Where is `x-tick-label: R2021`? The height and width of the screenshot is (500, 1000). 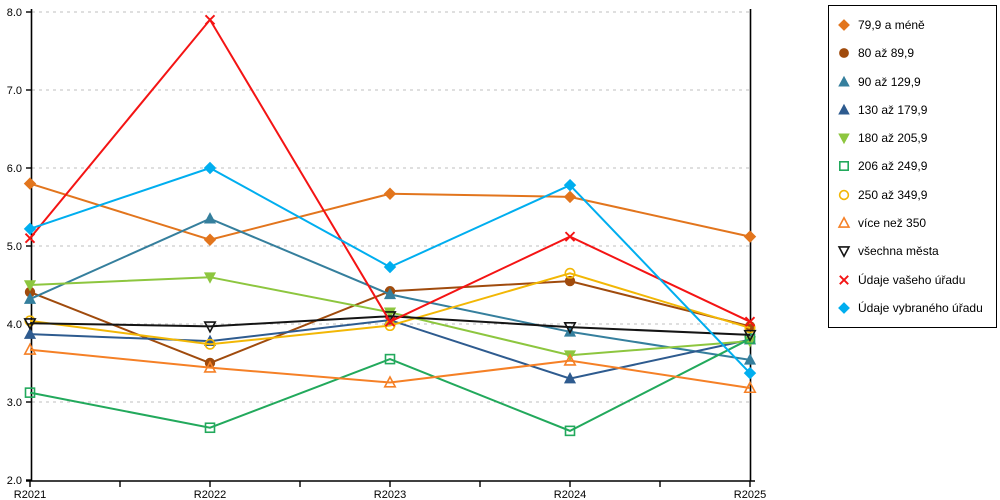
x-tick-label: R2021 is located at coordinates (30, 494).